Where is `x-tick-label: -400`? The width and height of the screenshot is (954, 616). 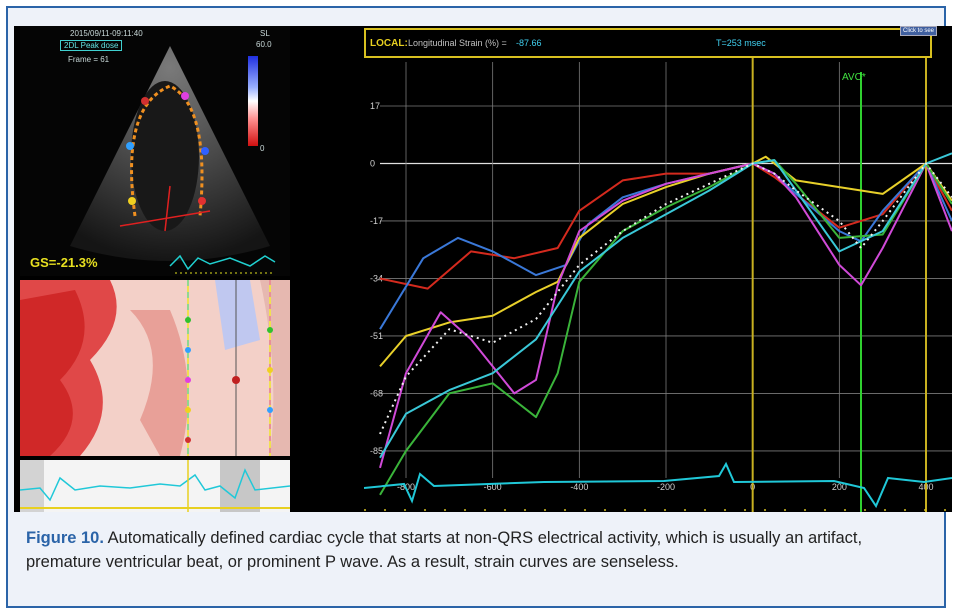 x-tick-label: -400 is located at coordinates (579, 487).